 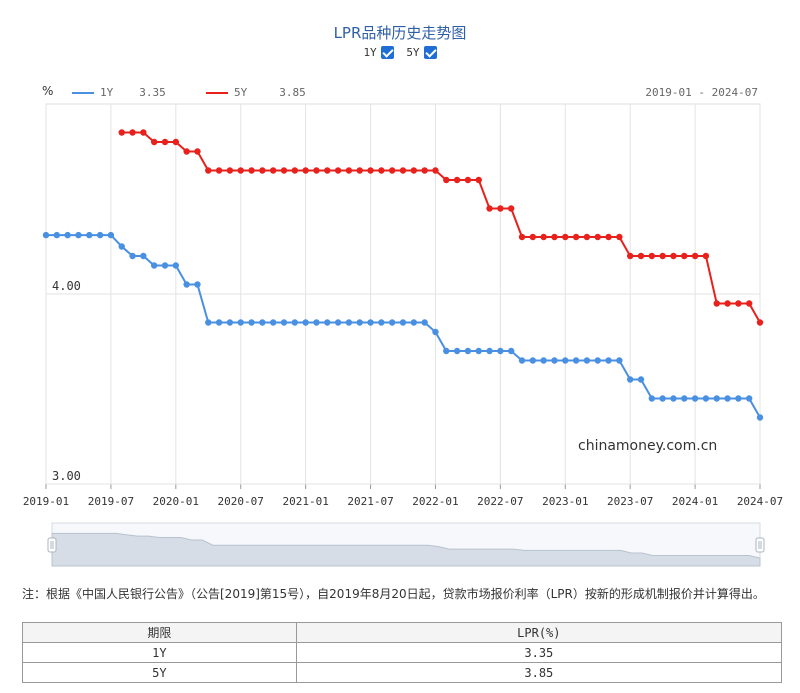 I want to click on zoom-slider, so click(x=406, y=544).